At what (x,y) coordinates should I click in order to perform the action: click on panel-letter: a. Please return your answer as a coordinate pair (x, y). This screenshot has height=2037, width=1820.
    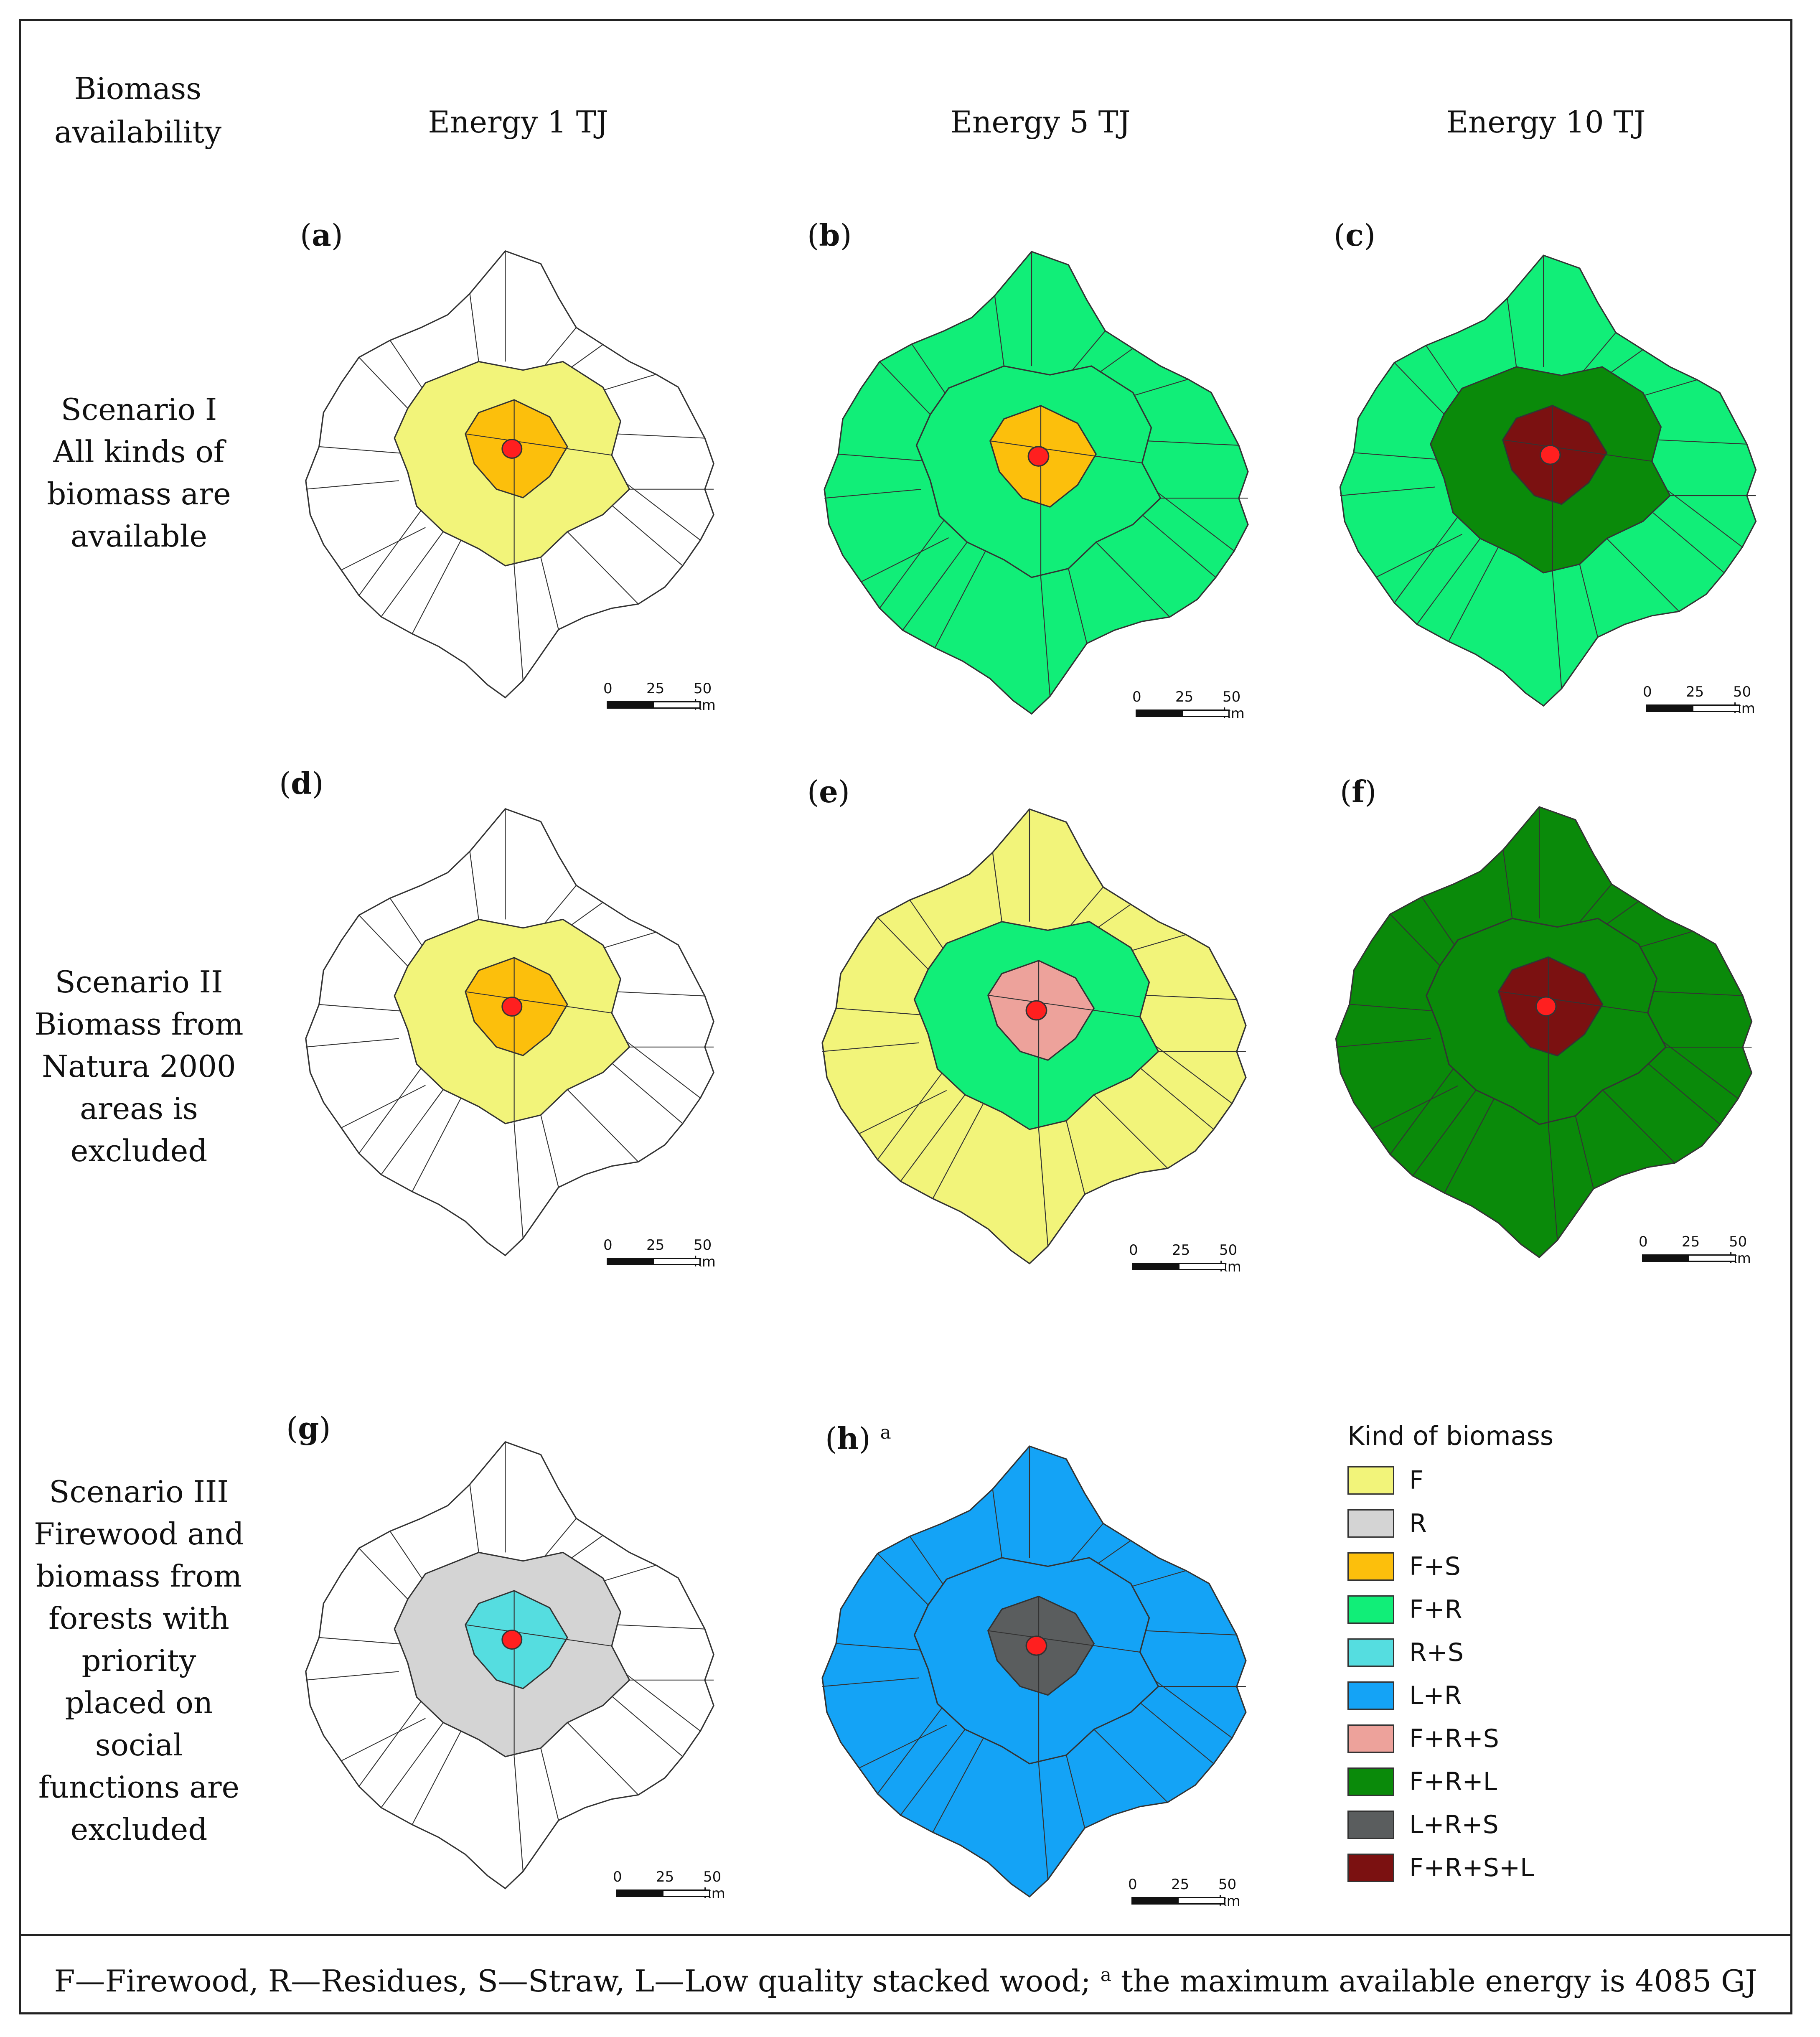
    Looking at the image, I should click on (321, 235).